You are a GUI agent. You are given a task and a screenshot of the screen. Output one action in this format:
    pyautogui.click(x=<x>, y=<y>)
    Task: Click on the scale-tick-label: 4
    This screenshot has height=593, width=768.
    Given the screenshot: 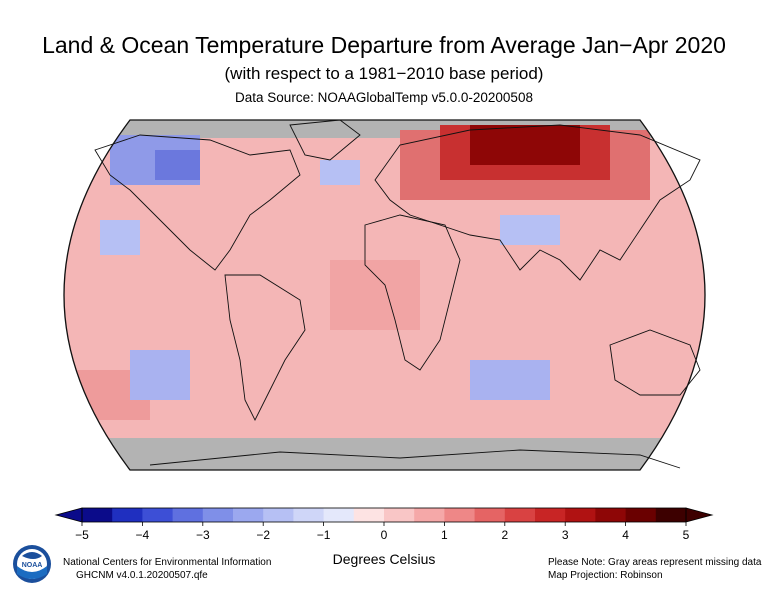 What is the action you would take?
    pyautogui.click(x=625, y=535)
    